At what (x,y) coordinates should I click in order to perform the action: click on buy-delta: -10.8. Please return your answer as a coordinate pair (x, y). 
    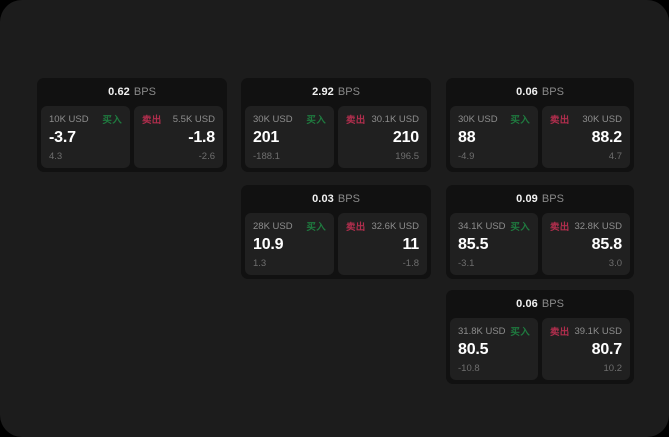
    Looking at the image, I should click on (469, 368).